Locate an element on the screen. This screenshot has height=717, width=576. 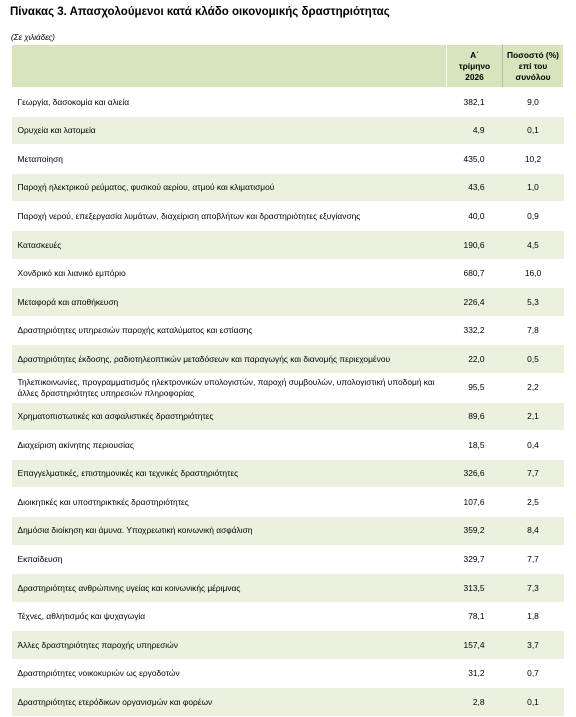
sector-cell: Τέχνες, αθλητισμός και ψυχαγωγία is located at coordinates (229, 617).